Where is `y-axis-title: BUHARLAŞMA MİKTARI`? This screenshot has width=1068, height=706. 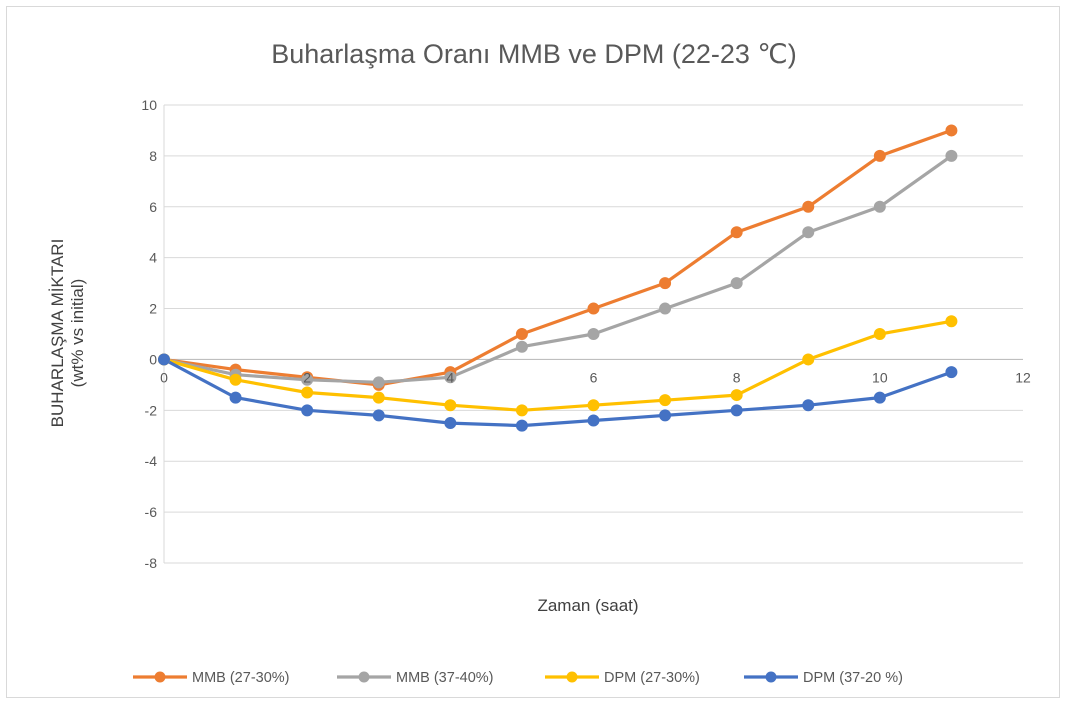
y-axis-title: BUHARLAŞMA MİKTARI is located at coordinates (57, 333).